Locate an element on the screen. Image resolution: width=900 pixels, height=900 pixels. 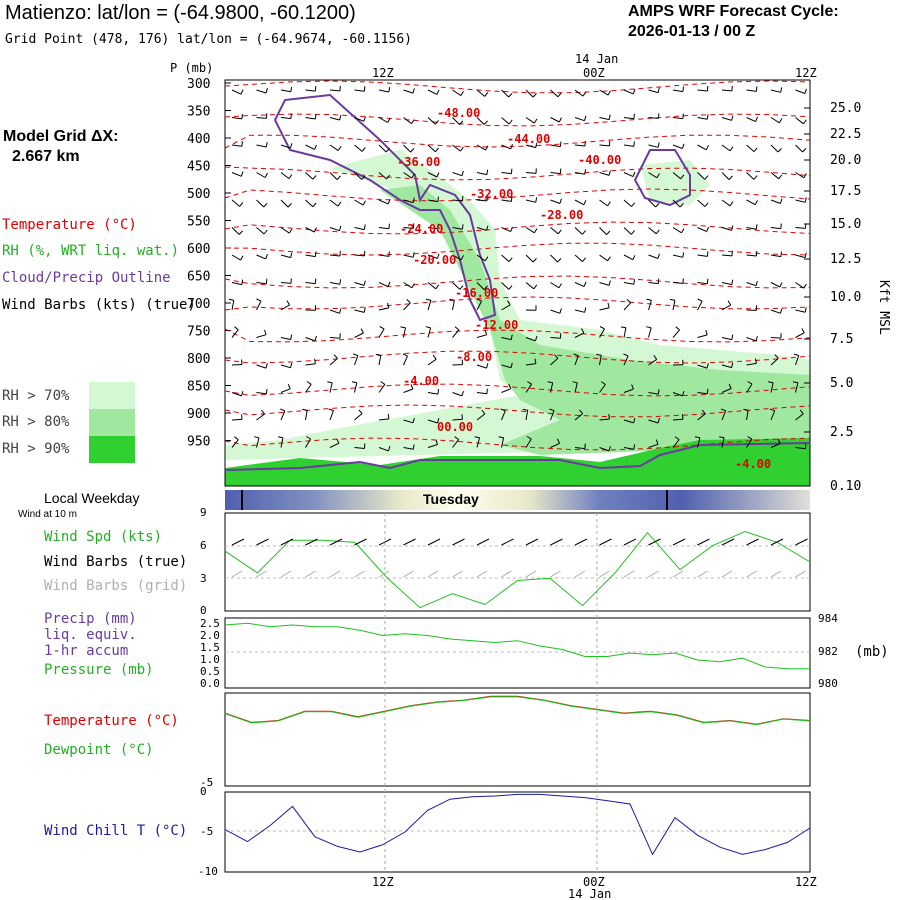
rh80-region is located at coordinates (595, 320).